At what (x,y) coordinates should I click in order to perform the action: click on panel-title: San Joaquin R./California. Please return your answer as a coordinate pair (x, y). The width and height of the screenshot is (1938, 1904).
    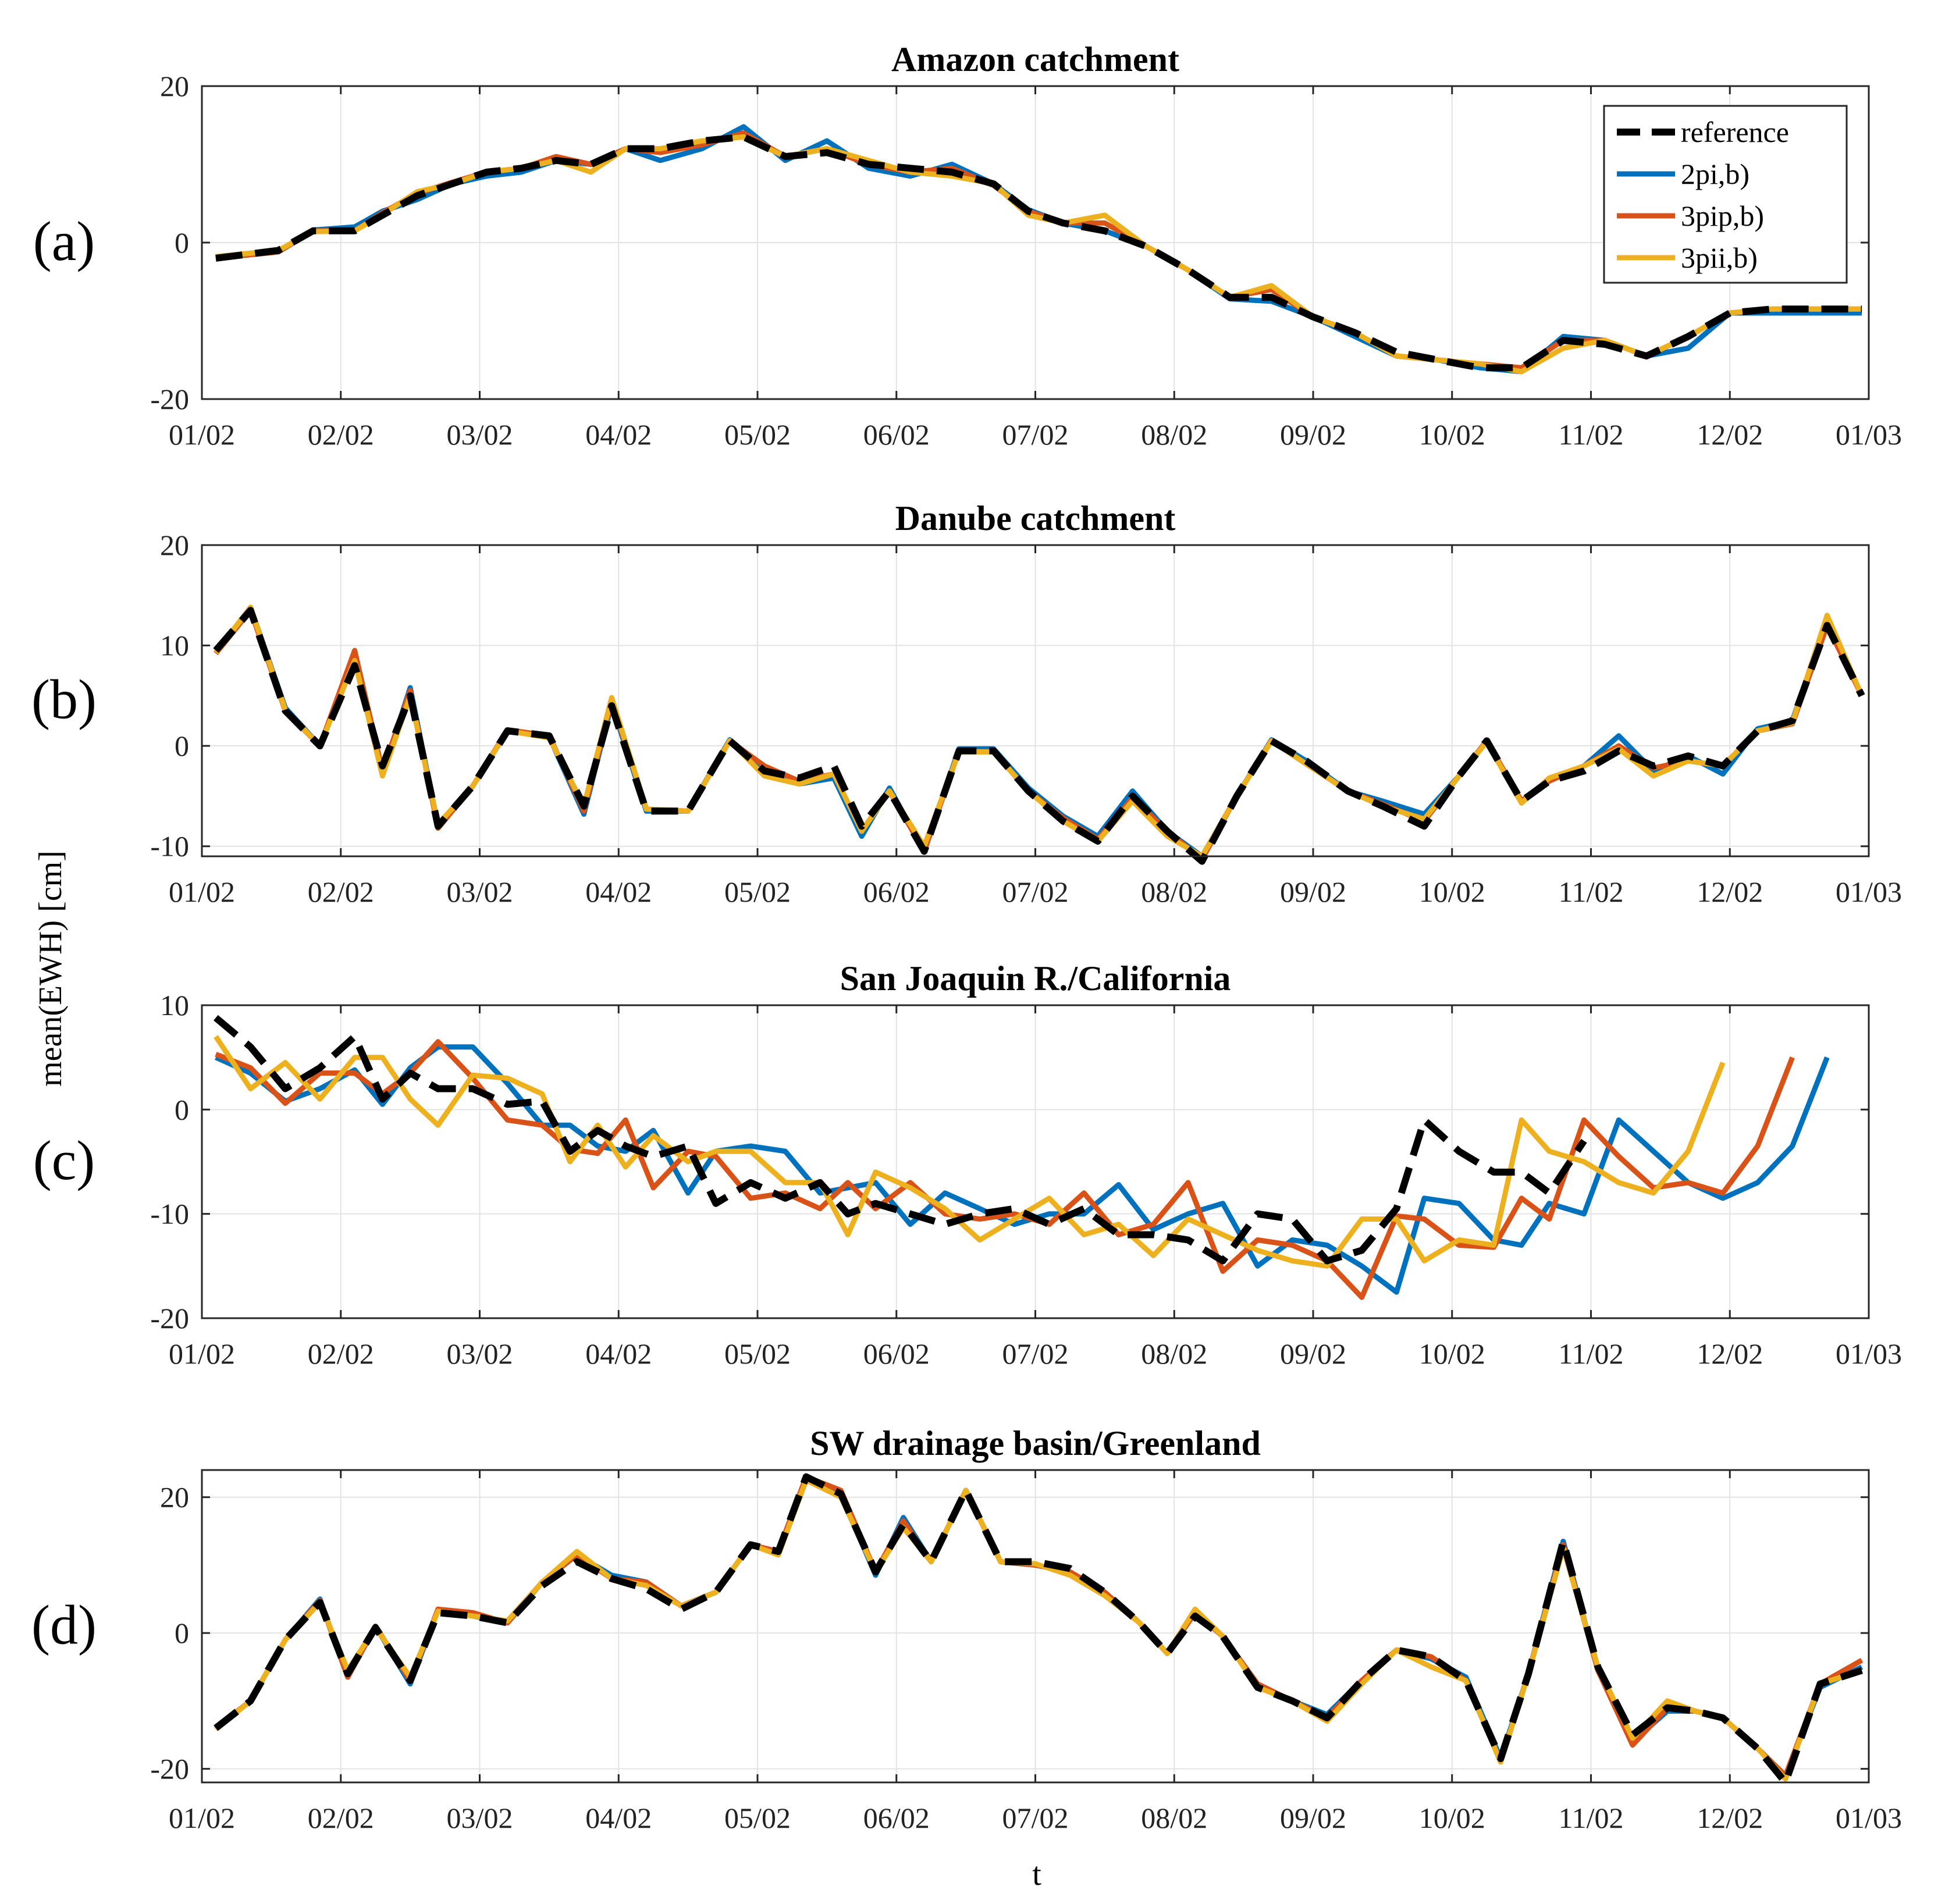
    Looking at the image, I should click on (1035, 978).